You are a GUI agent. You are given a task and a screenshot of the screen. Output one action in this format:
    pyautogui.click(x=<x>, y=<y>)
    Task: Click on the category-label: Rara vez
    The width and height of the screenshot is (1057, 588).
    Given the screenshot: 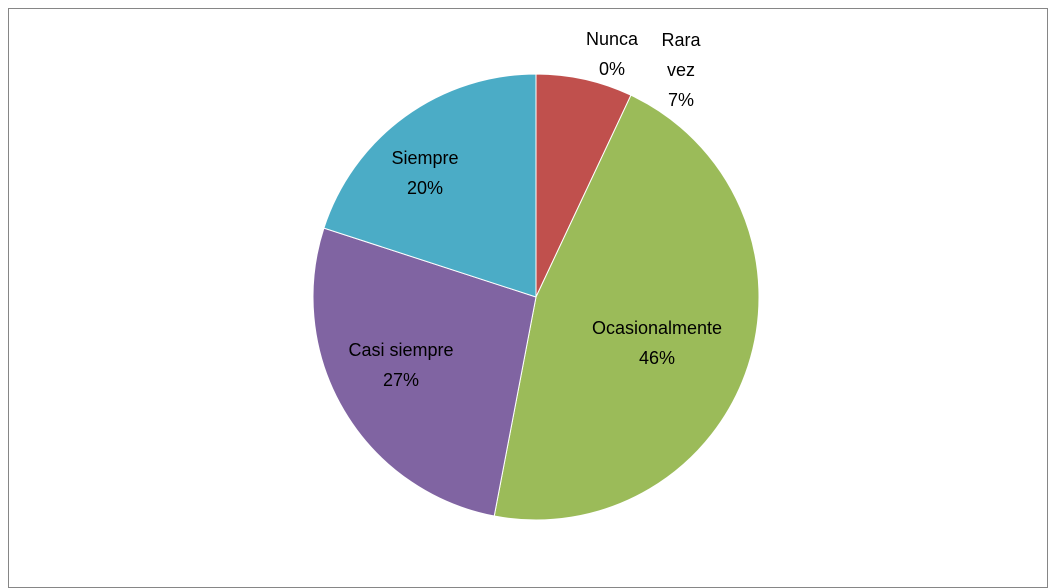 What is the action you would take?
    pyautogui.click(x=681, y=55)
    